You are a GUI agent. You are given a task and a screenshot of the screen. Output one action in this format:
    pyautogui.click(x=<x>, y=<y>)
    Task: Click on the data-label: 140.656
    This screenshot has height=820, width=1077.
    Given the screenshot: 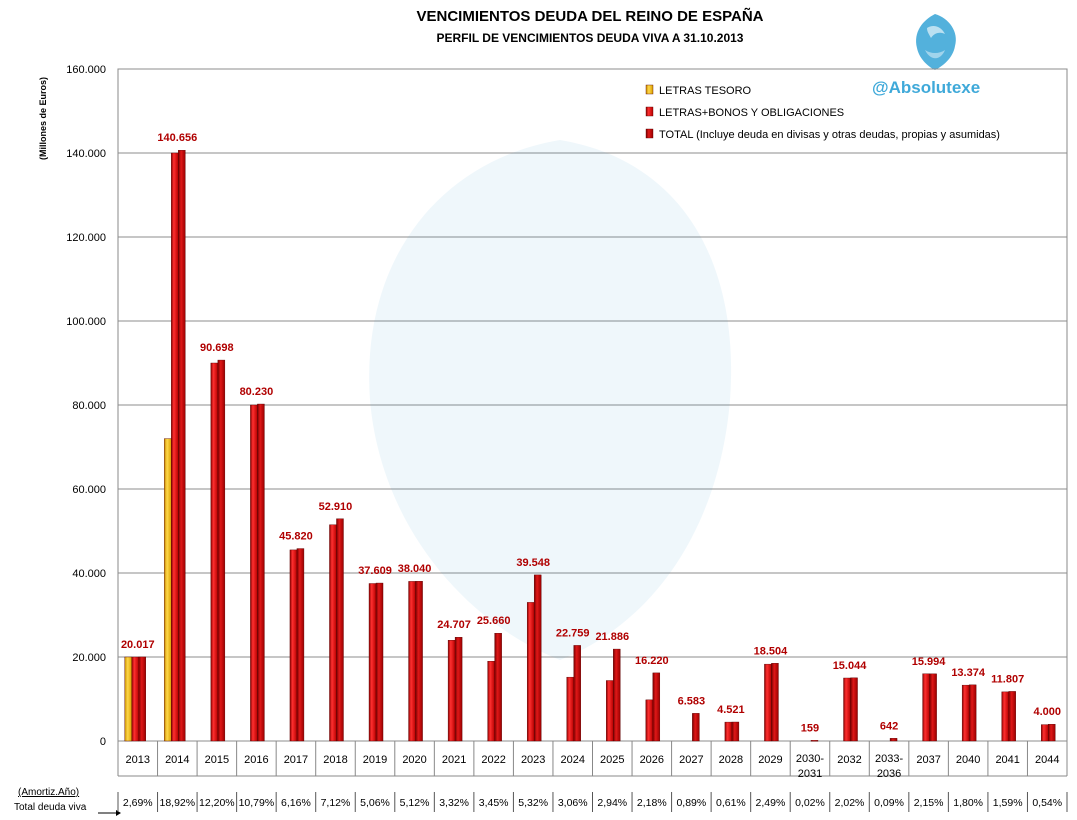 What is the action you would take?
    pyautogui.click(x=177, y=138)
    